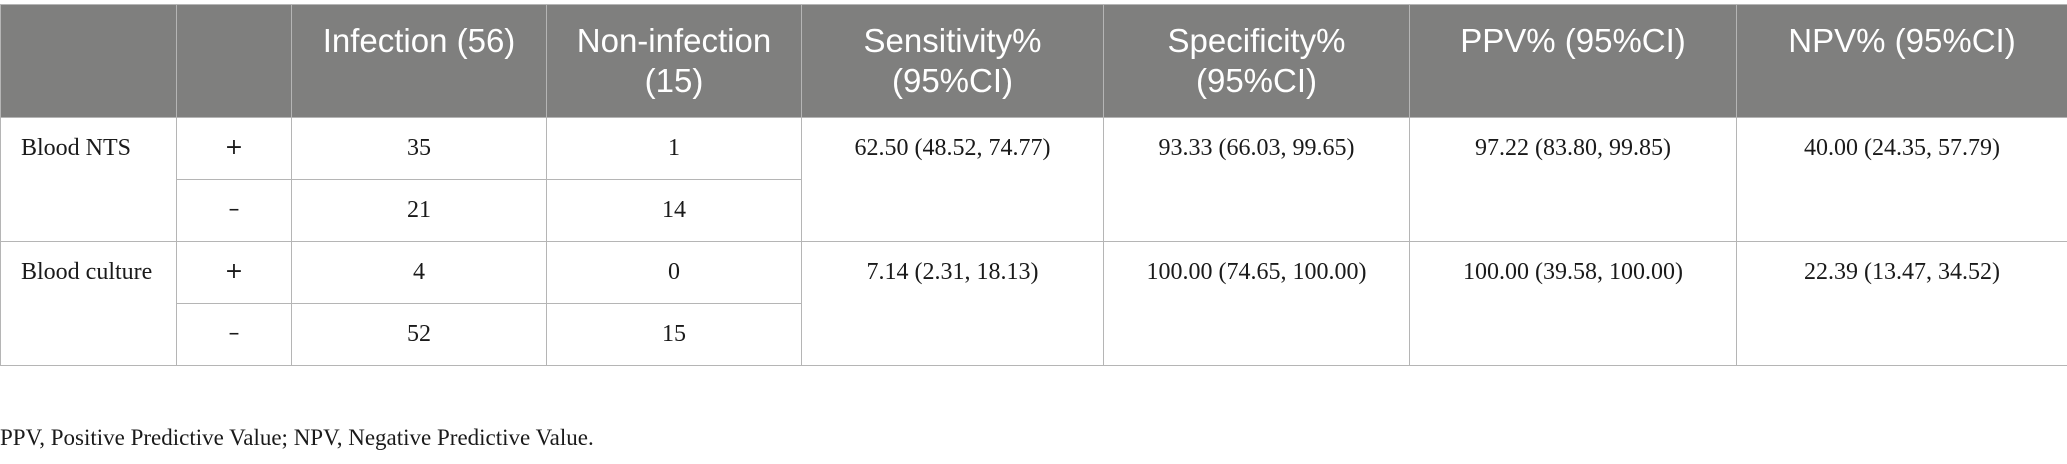  I want to click on header-non-infection: Non-infection (15), so click(674, 61).